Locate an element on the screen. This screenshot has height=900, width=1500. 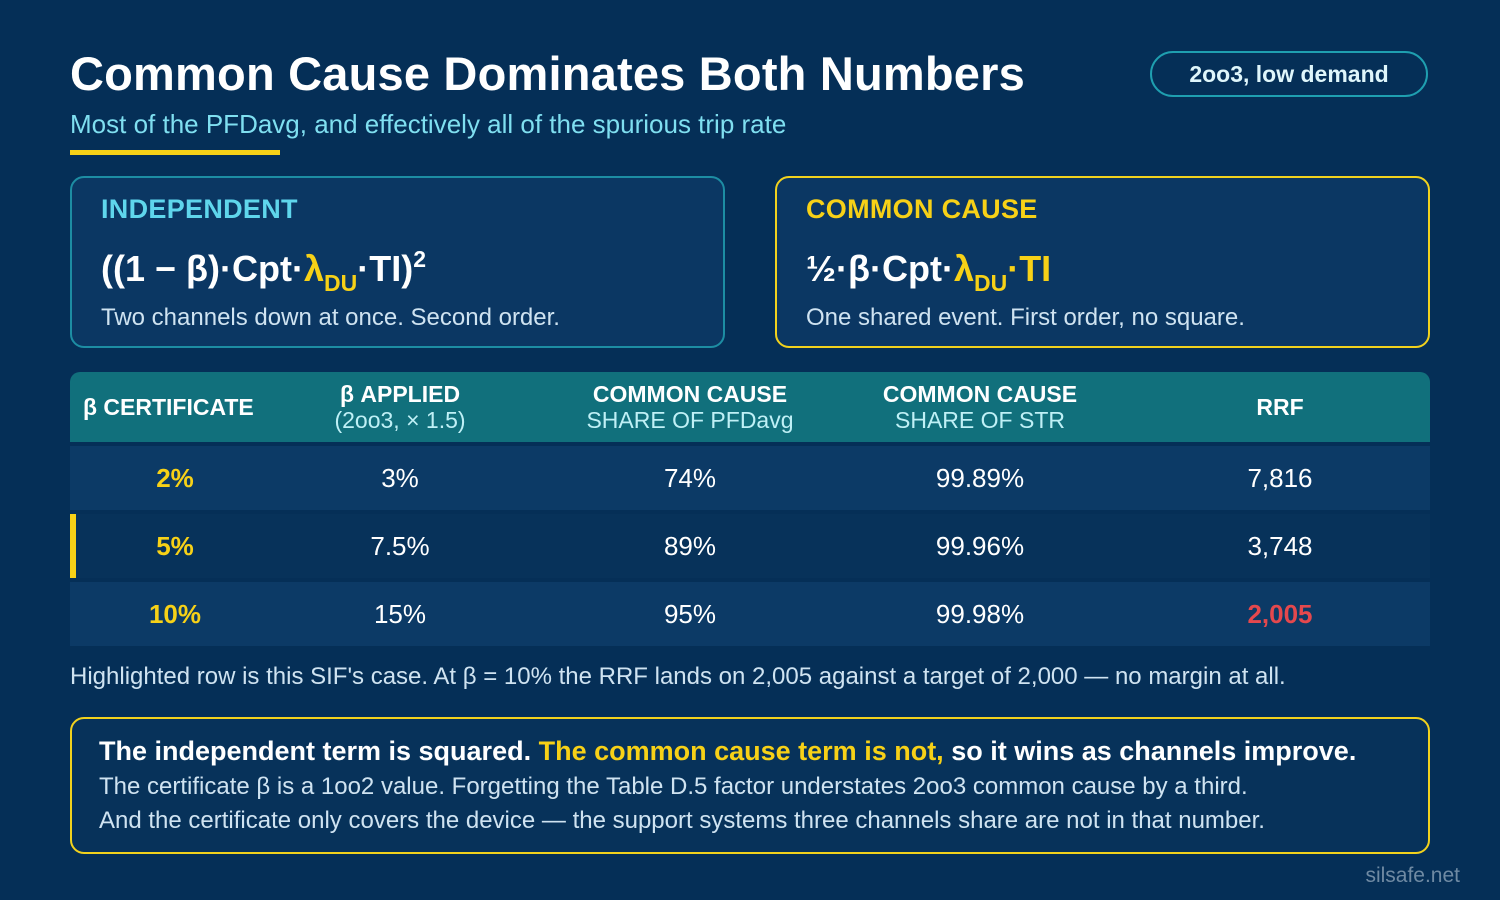
column-header-cc-str: COMMON CAUSE SHARE OF STR is located at coordinates (980, 406).